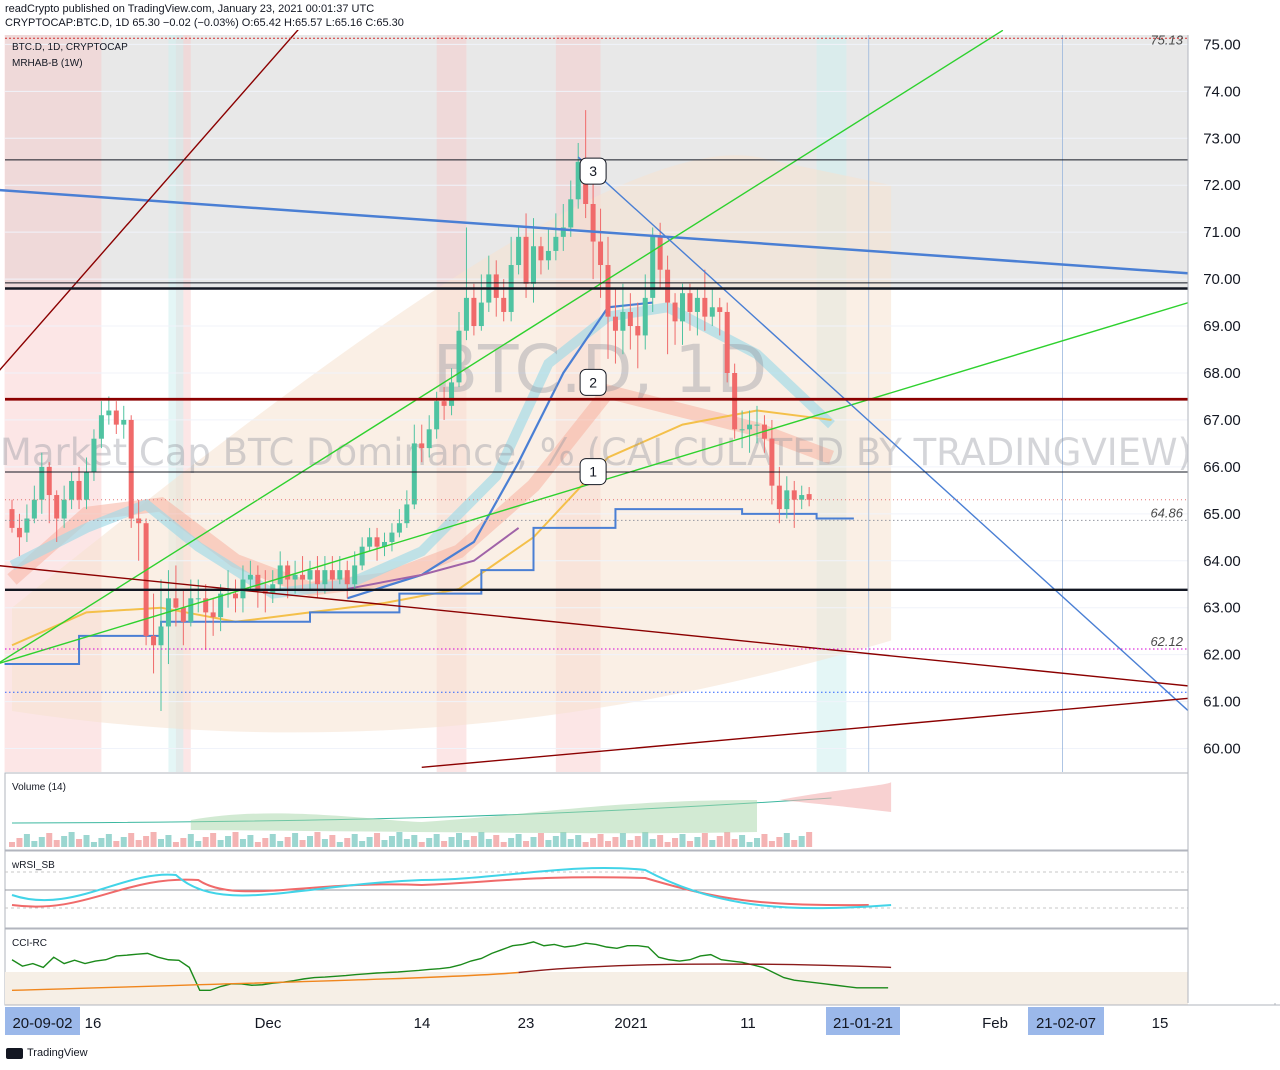  I want to click on indicator-label: MRHAB-B (1W), so click(47, 63).